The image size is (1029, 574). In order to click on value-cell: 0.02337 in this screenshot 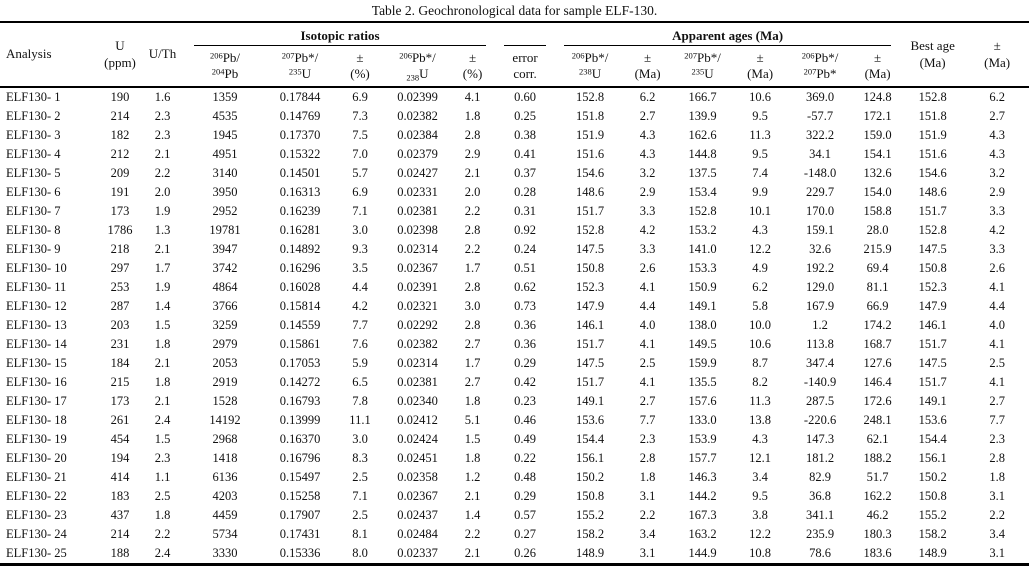, I will do `click(417, 553)`.